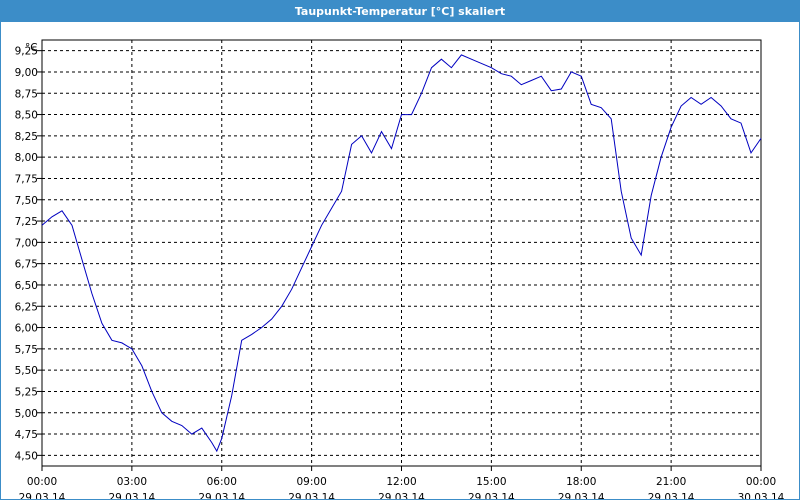 The height and width of the screenshot is (500, 800). I want to click on y-tick-label: 4,50, so click(26, 456).